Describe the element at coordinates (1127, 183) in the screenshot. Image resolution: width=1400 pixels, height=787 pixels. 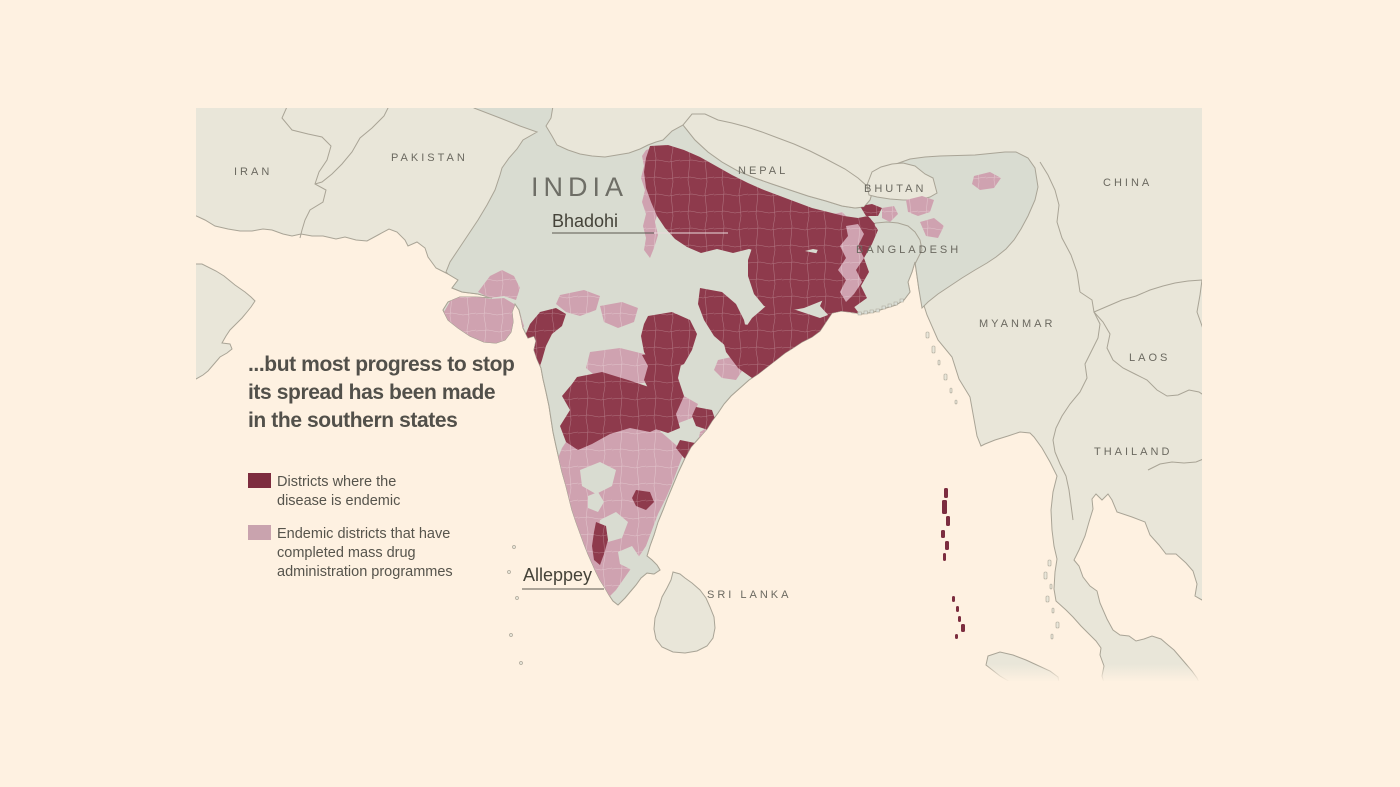
I see `svg-text: CHINA` at that location.